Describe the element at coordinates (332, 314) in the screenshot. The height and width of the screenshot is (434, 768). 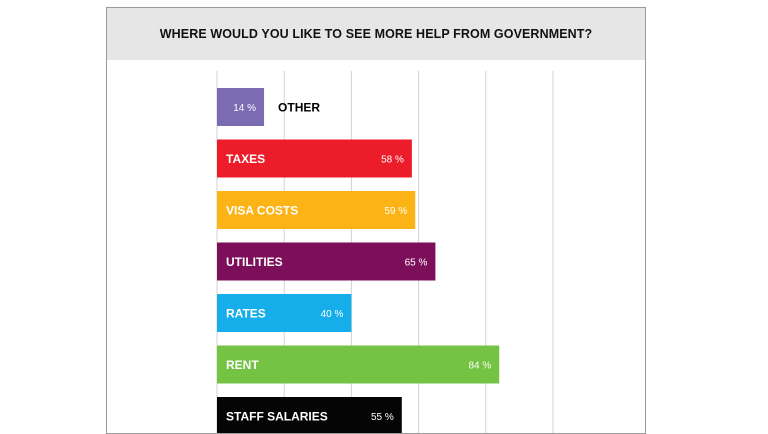
I see `value-label: 40 %` at that location.